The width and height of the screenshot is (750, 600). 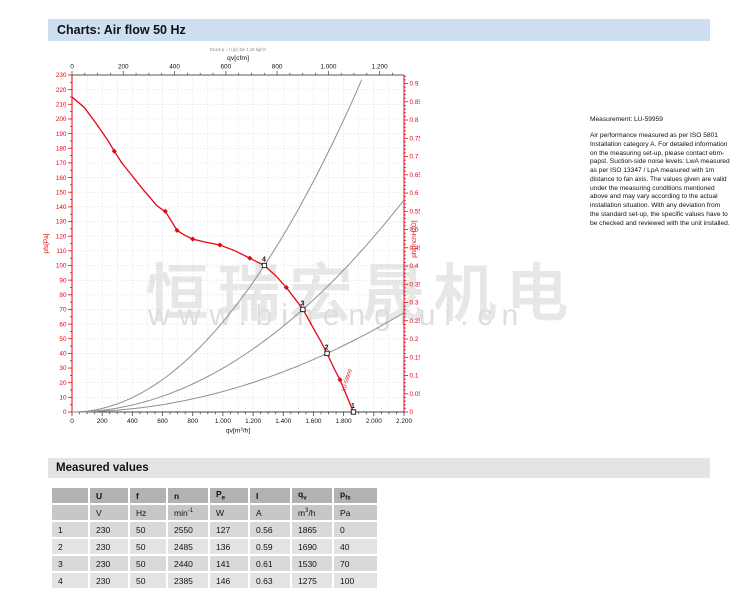 What do you see at coordinates (344, 421) in the screenshot?
I see `tick-label-bottom: 1.800` at bounding box center [344, 421].